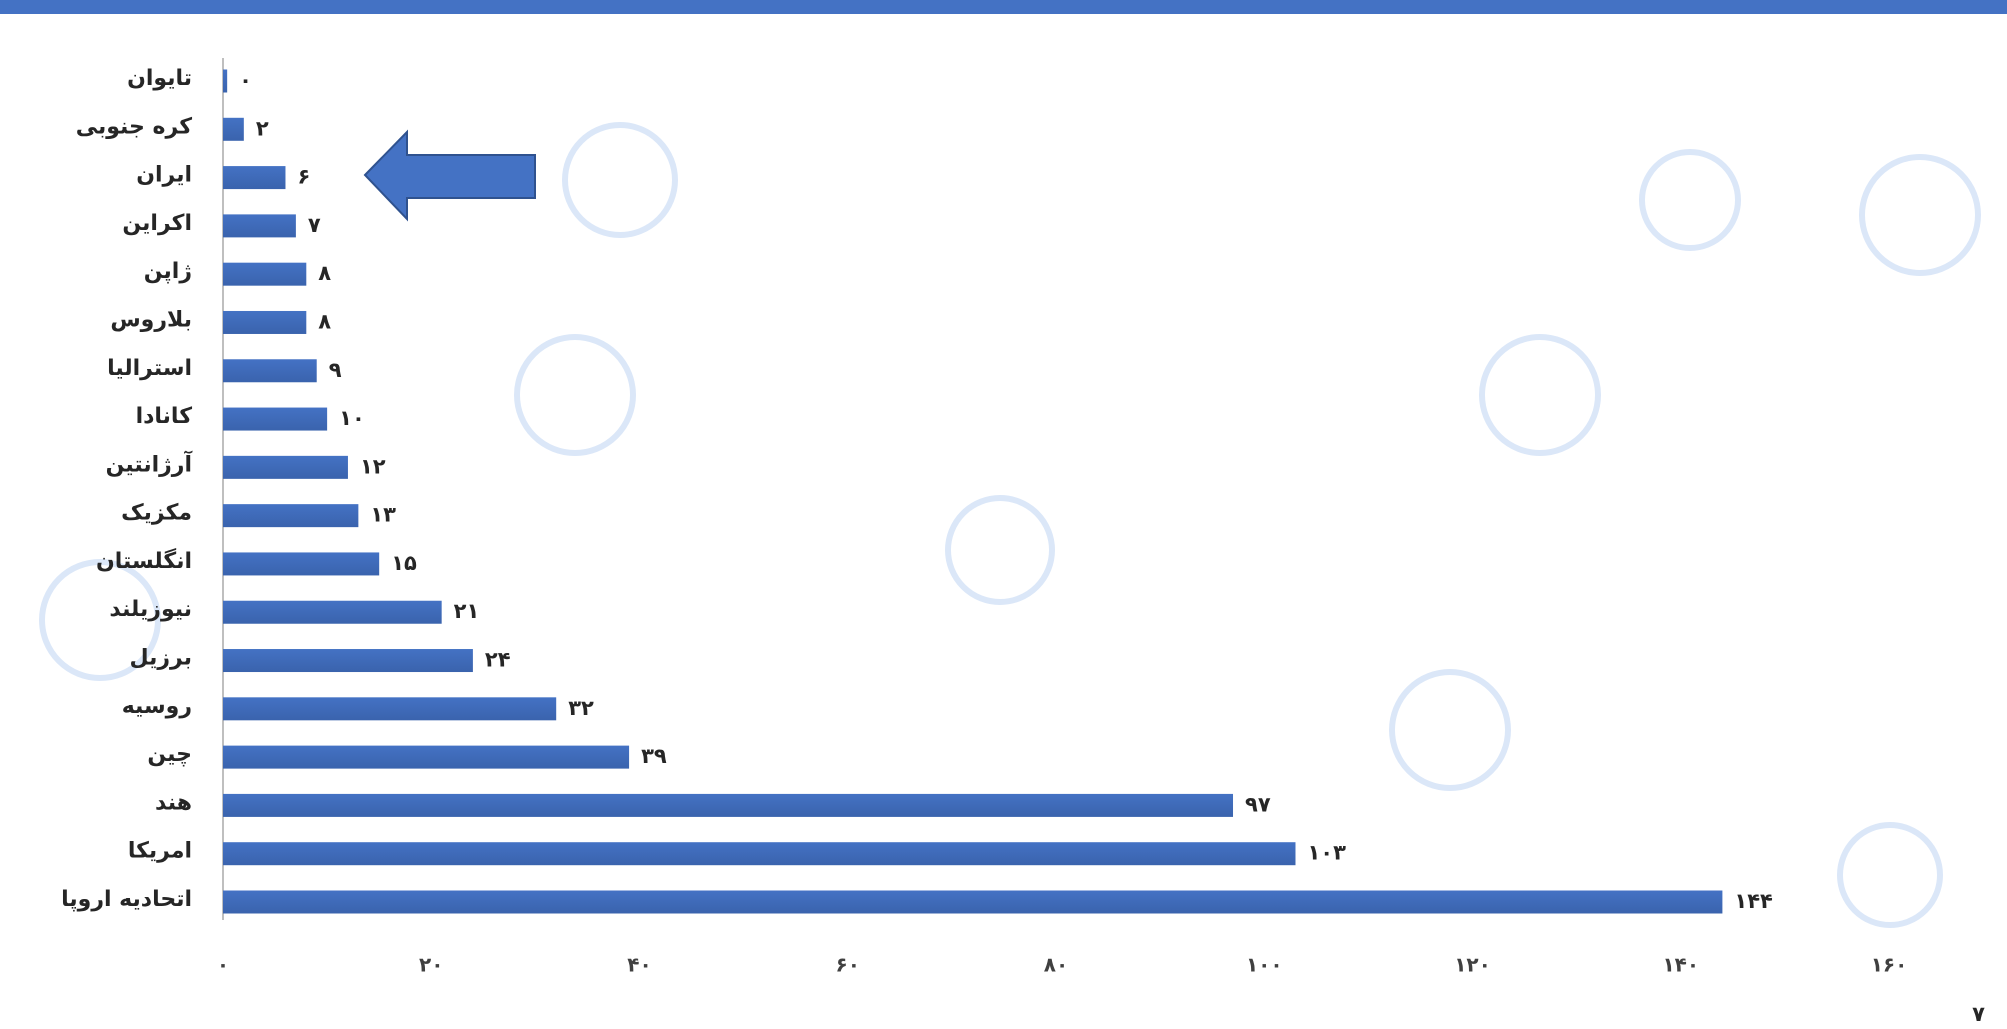  I want to click on category-label: استرالیا, so click(149, 368).